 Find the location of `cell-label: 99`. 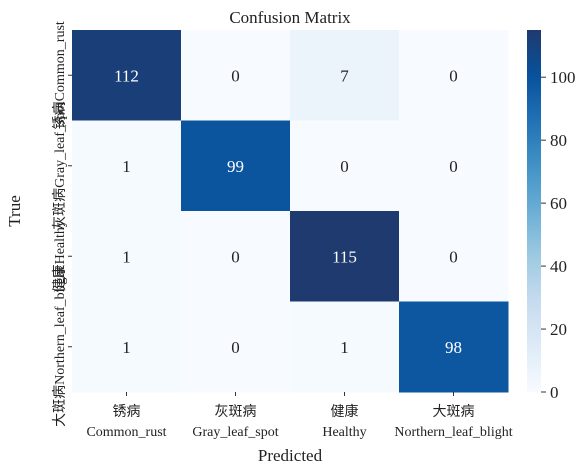

cell-label: 99 is located at coordinates (235, 166).